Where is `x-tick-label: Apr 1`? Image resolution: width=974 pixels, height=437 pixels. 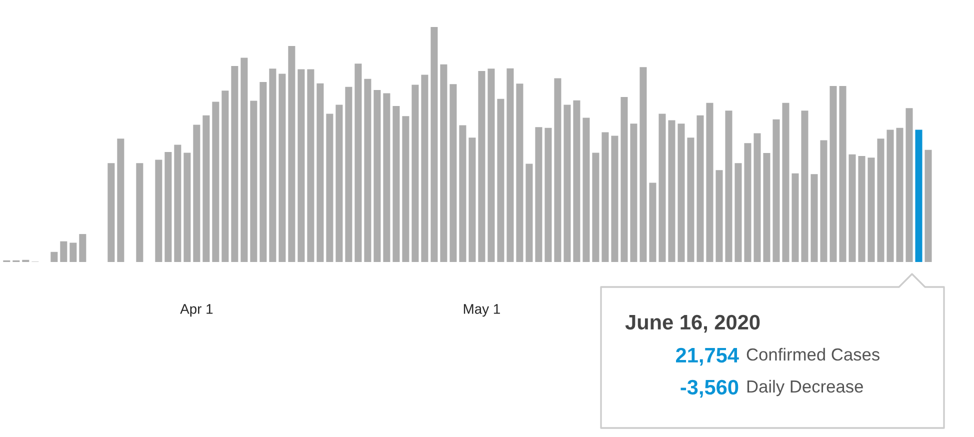
x-tick-label: Apr 1 is located at coordinates (196, 310).